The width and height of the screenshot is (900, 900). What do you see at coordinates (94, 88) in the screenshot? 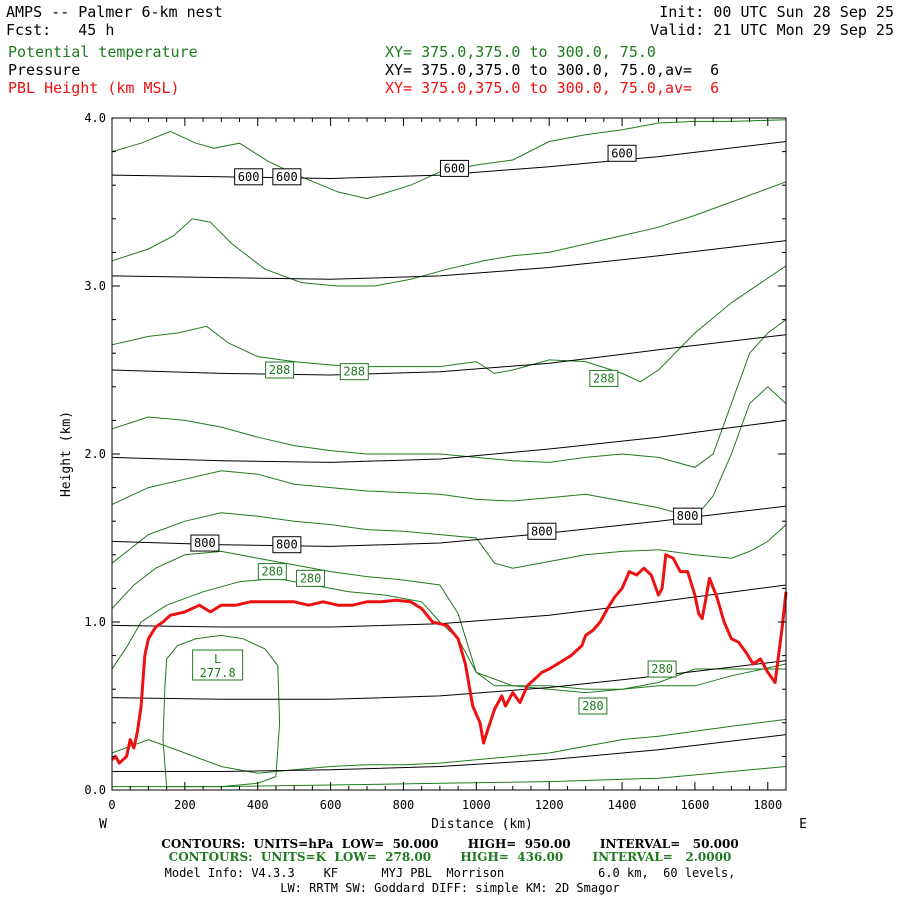
I see `legend-pbl-name: PBL Height (km MSL)` at bounding box center [94, 88].